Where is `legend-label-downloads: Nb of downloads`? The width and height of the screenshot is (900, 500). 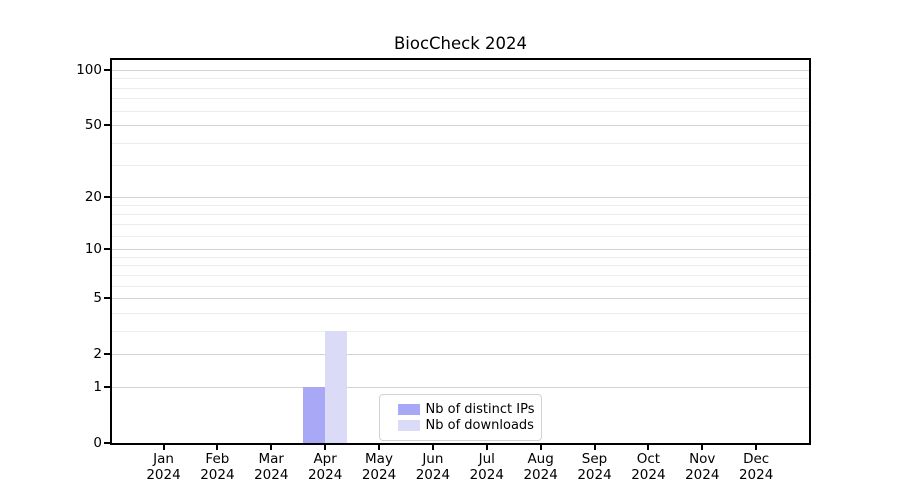 legend-label-downloads: Nb of downloads is located at coordinates (479, 425).